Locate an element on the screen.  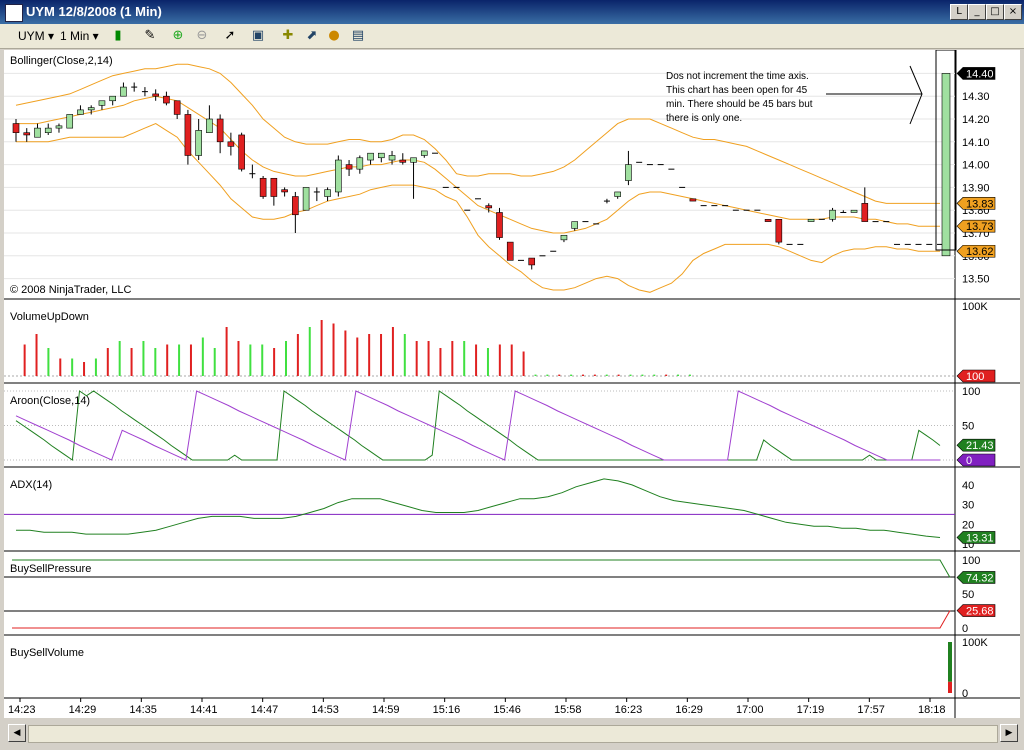
scroll-right-button: ▶ is located at coordinates (1009, 733).